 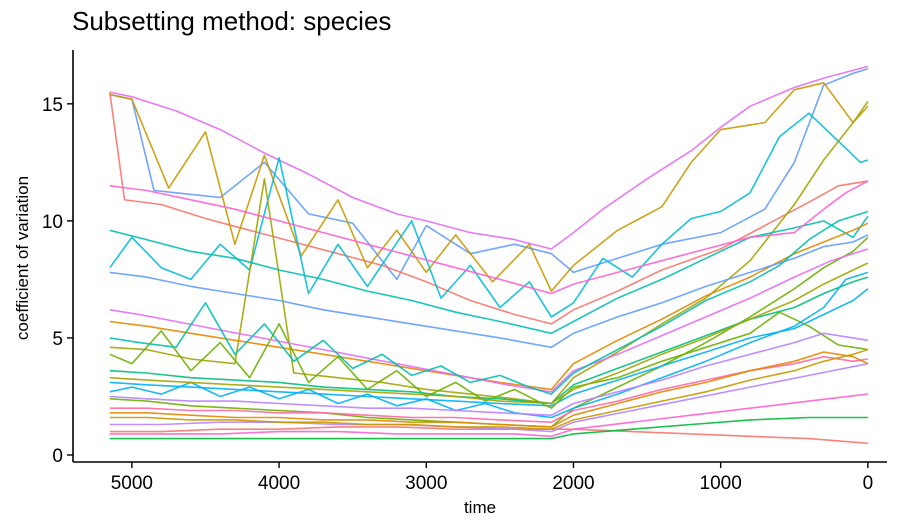 What do you see at coordinates (232, 21) in the screenshot?
I see `chart-title: Subsetting method: species` at bounding box center [232, 21].